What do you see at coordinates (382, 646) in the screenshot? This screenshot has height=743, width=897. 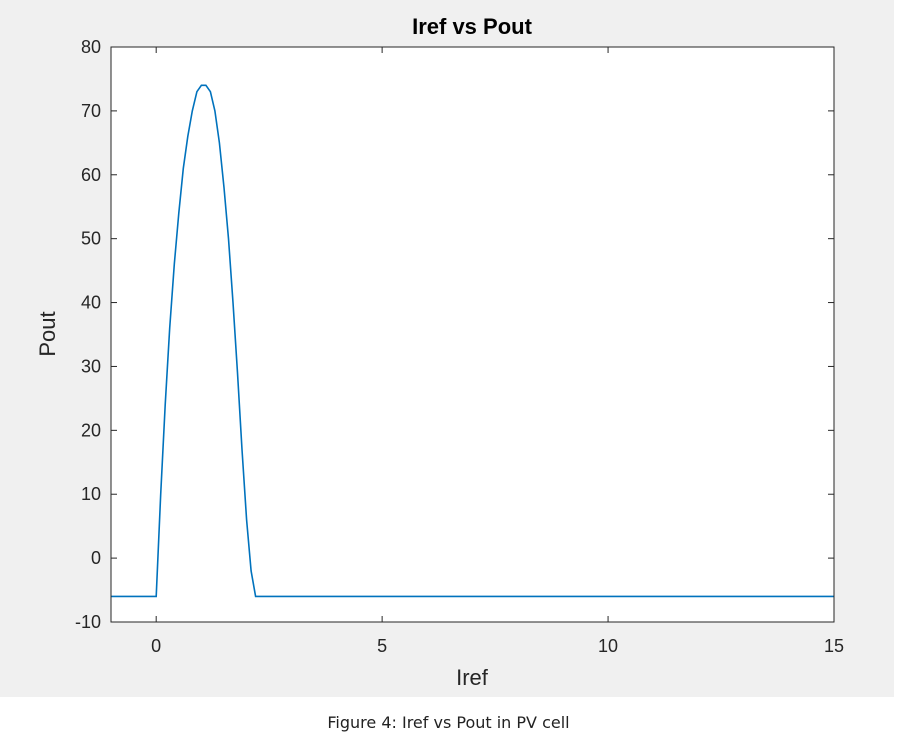 I see `x-tick-label: 5` at bounding box center [382, 646].